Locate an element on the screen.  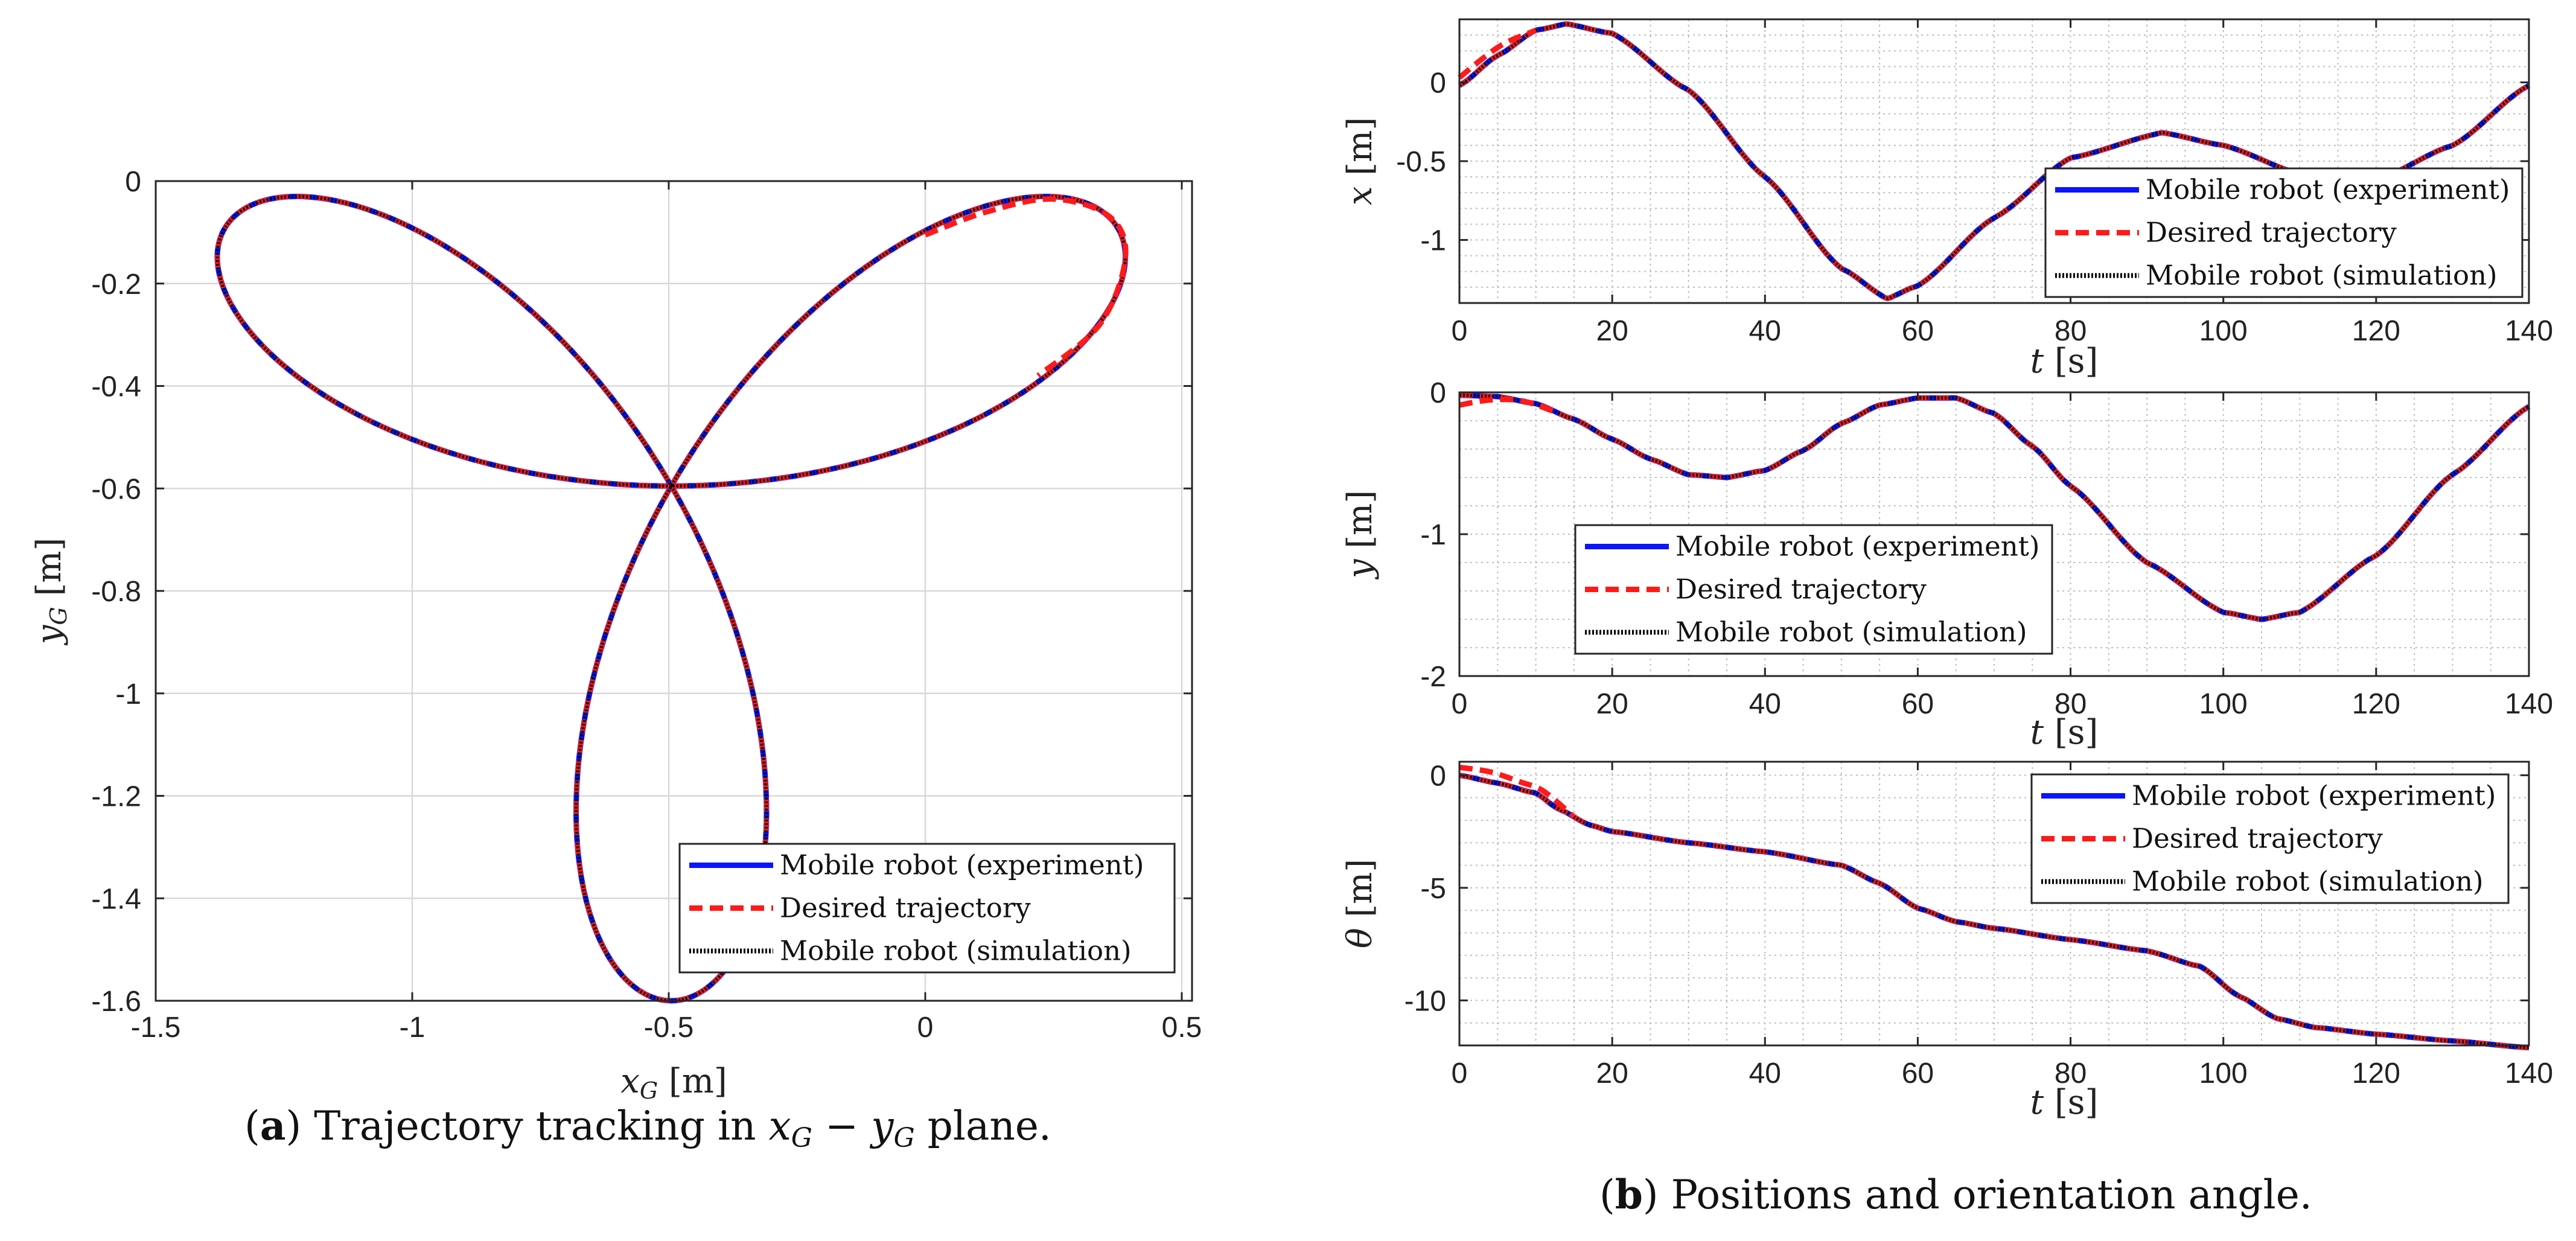
y-tick-label: -2 is located at coordinates (1433, 677).